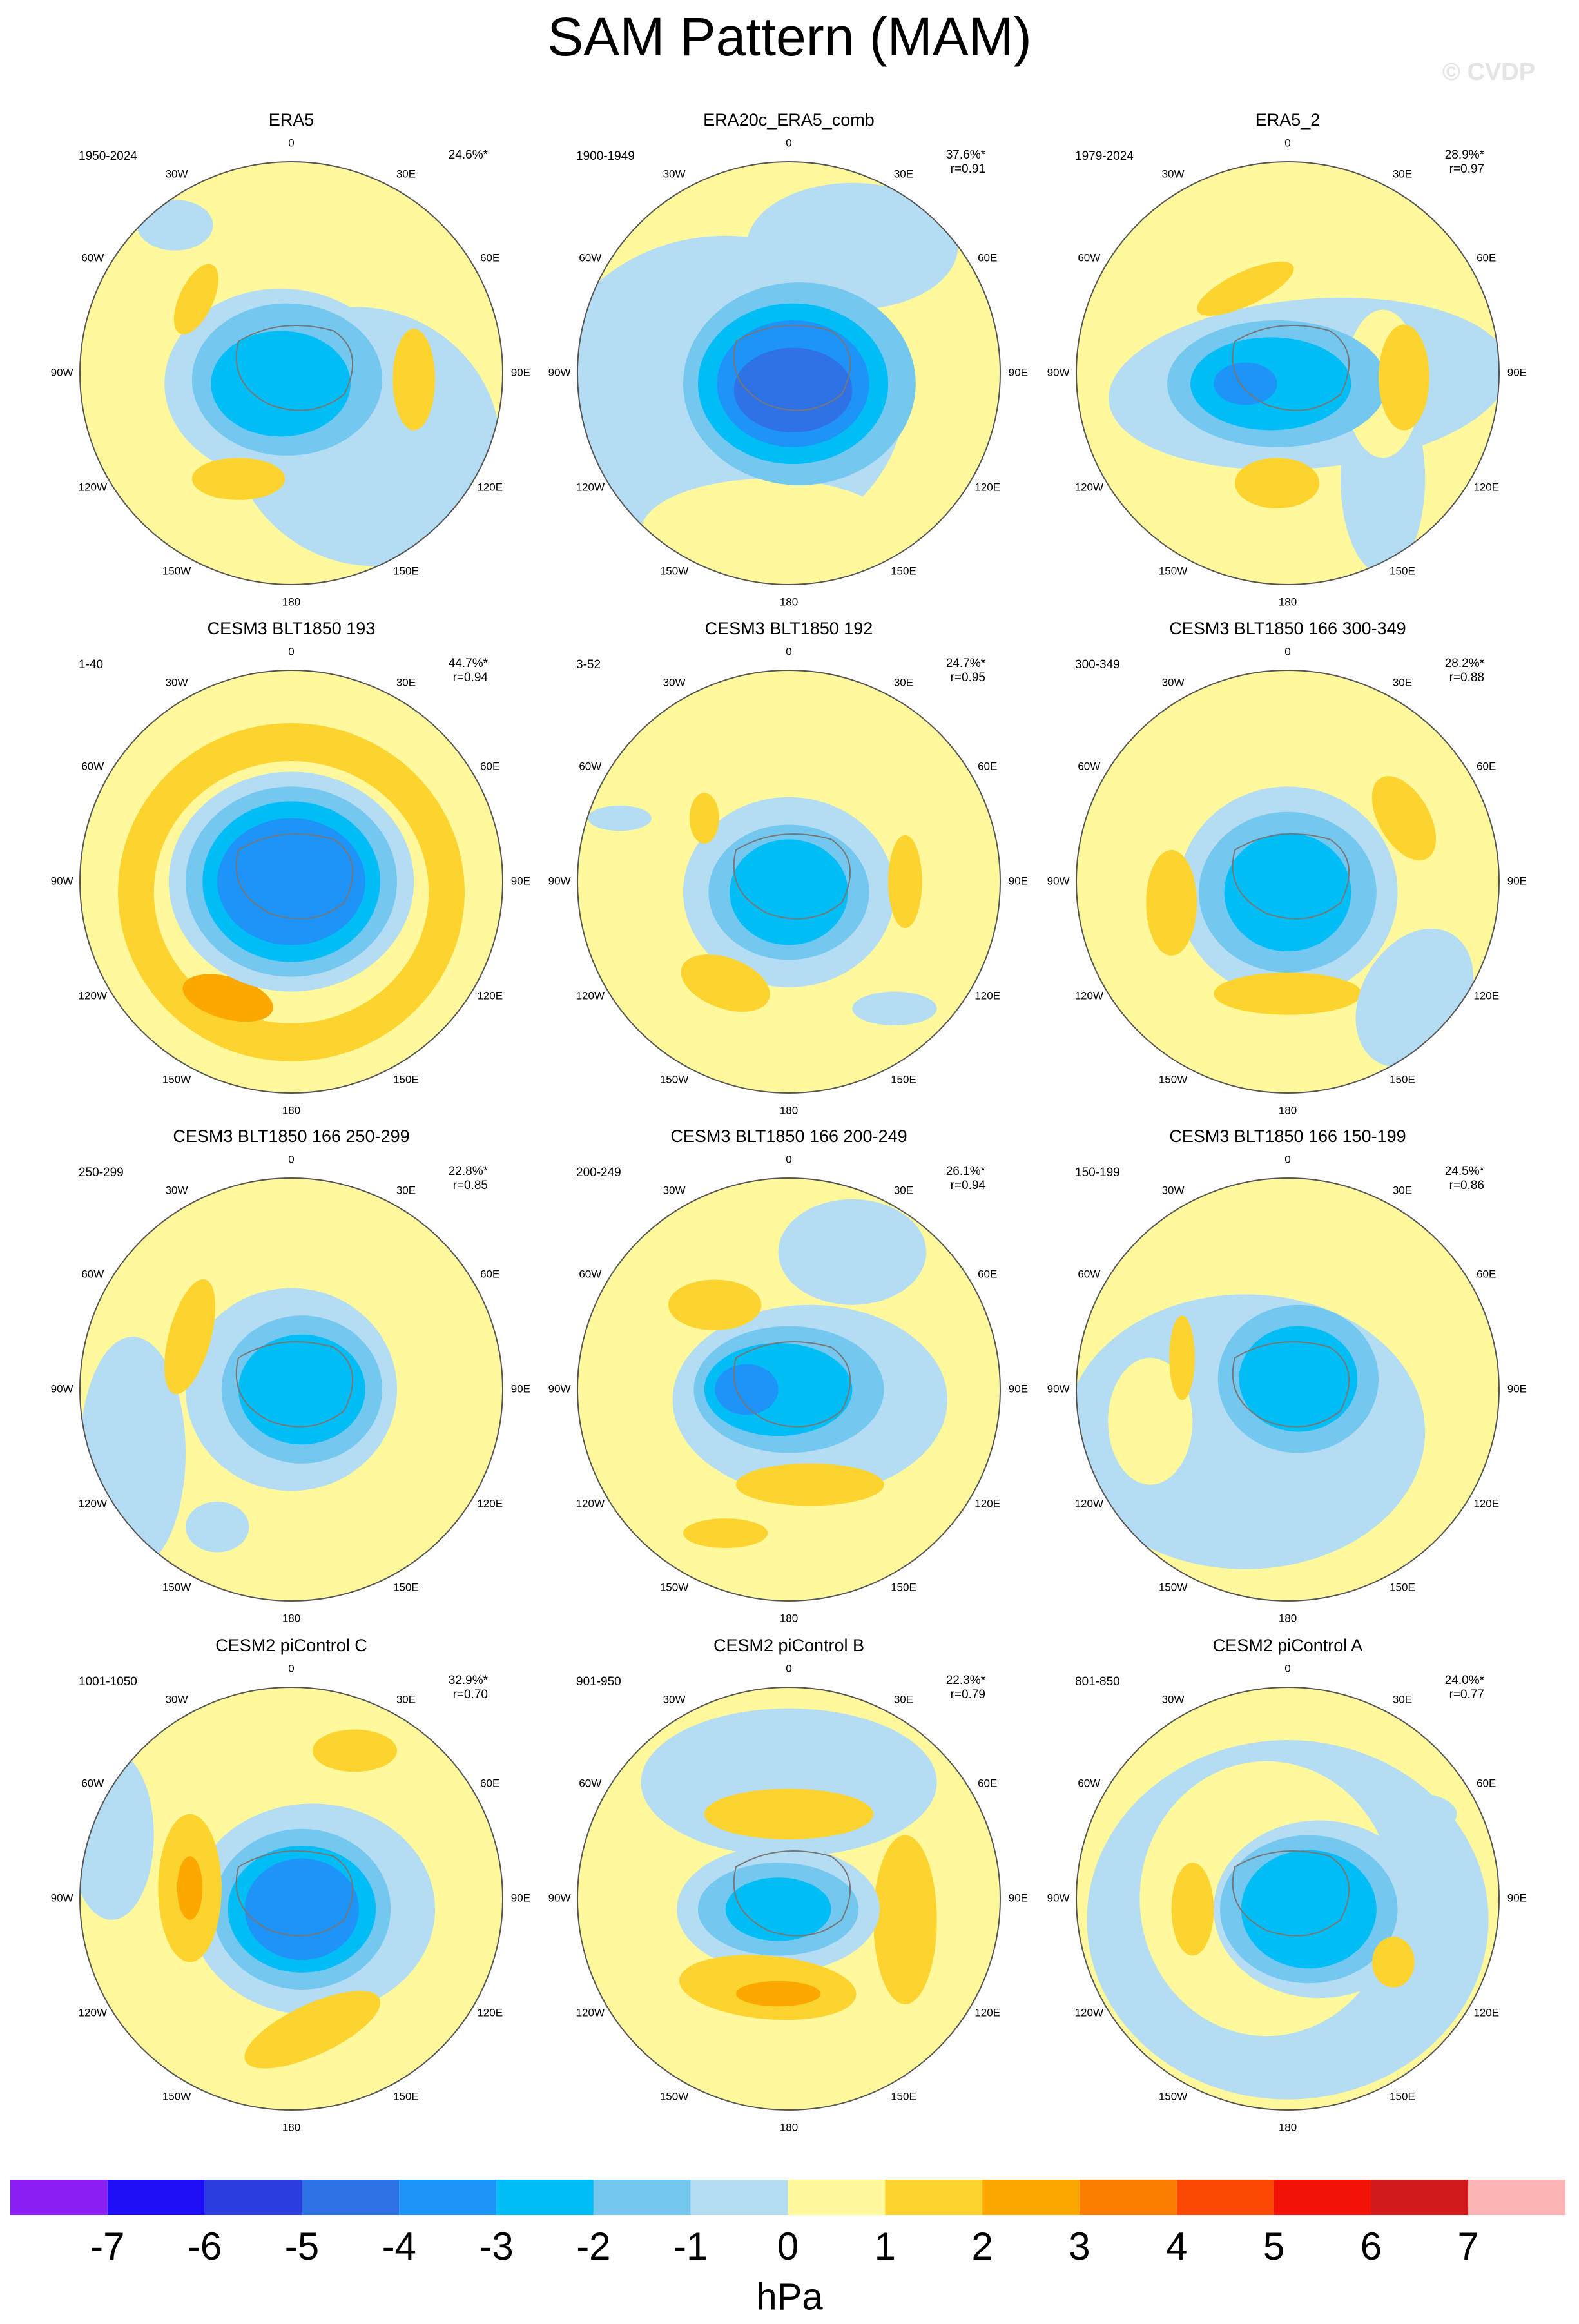 This screenshot has width=1579, height=2324. Describe the element at coordinates (1287, 1136) in the screenshot. I see `panel-title: CESM3 BLT1850 166 150-199` at that location.